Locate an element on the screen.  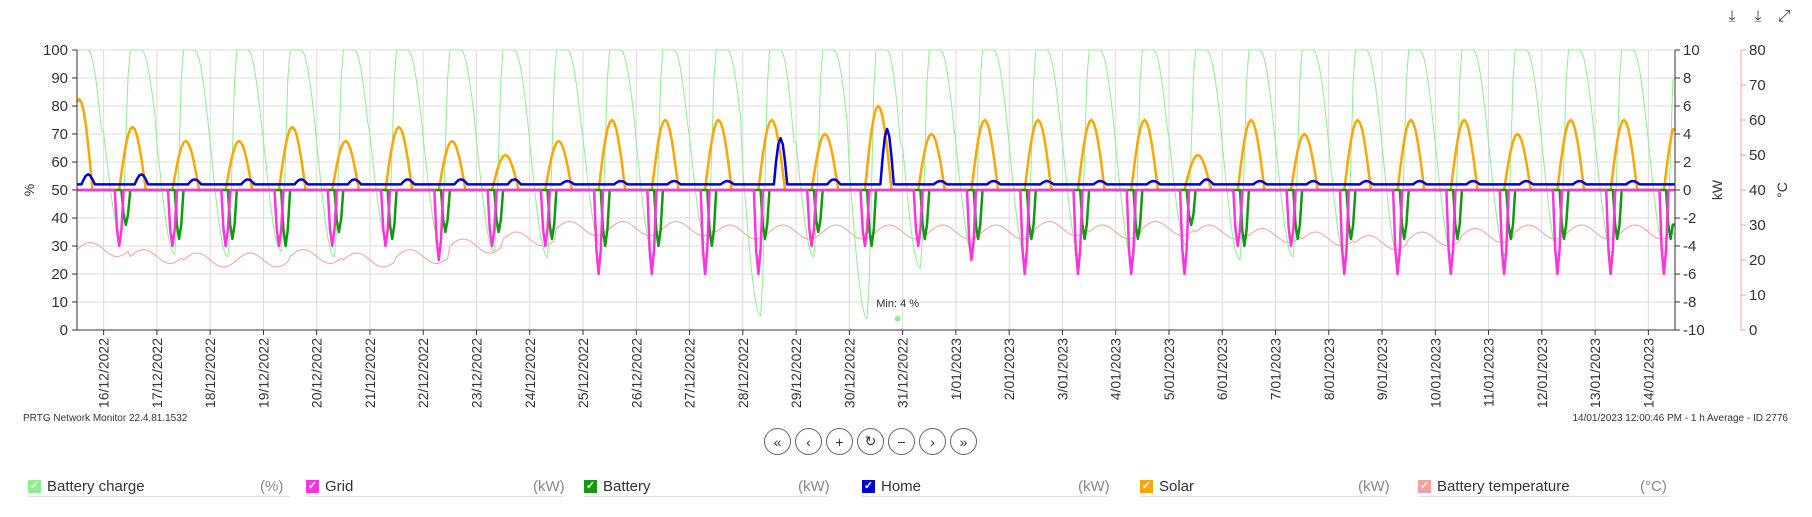
legend-label: Battery is located at coordinates (627, 486).